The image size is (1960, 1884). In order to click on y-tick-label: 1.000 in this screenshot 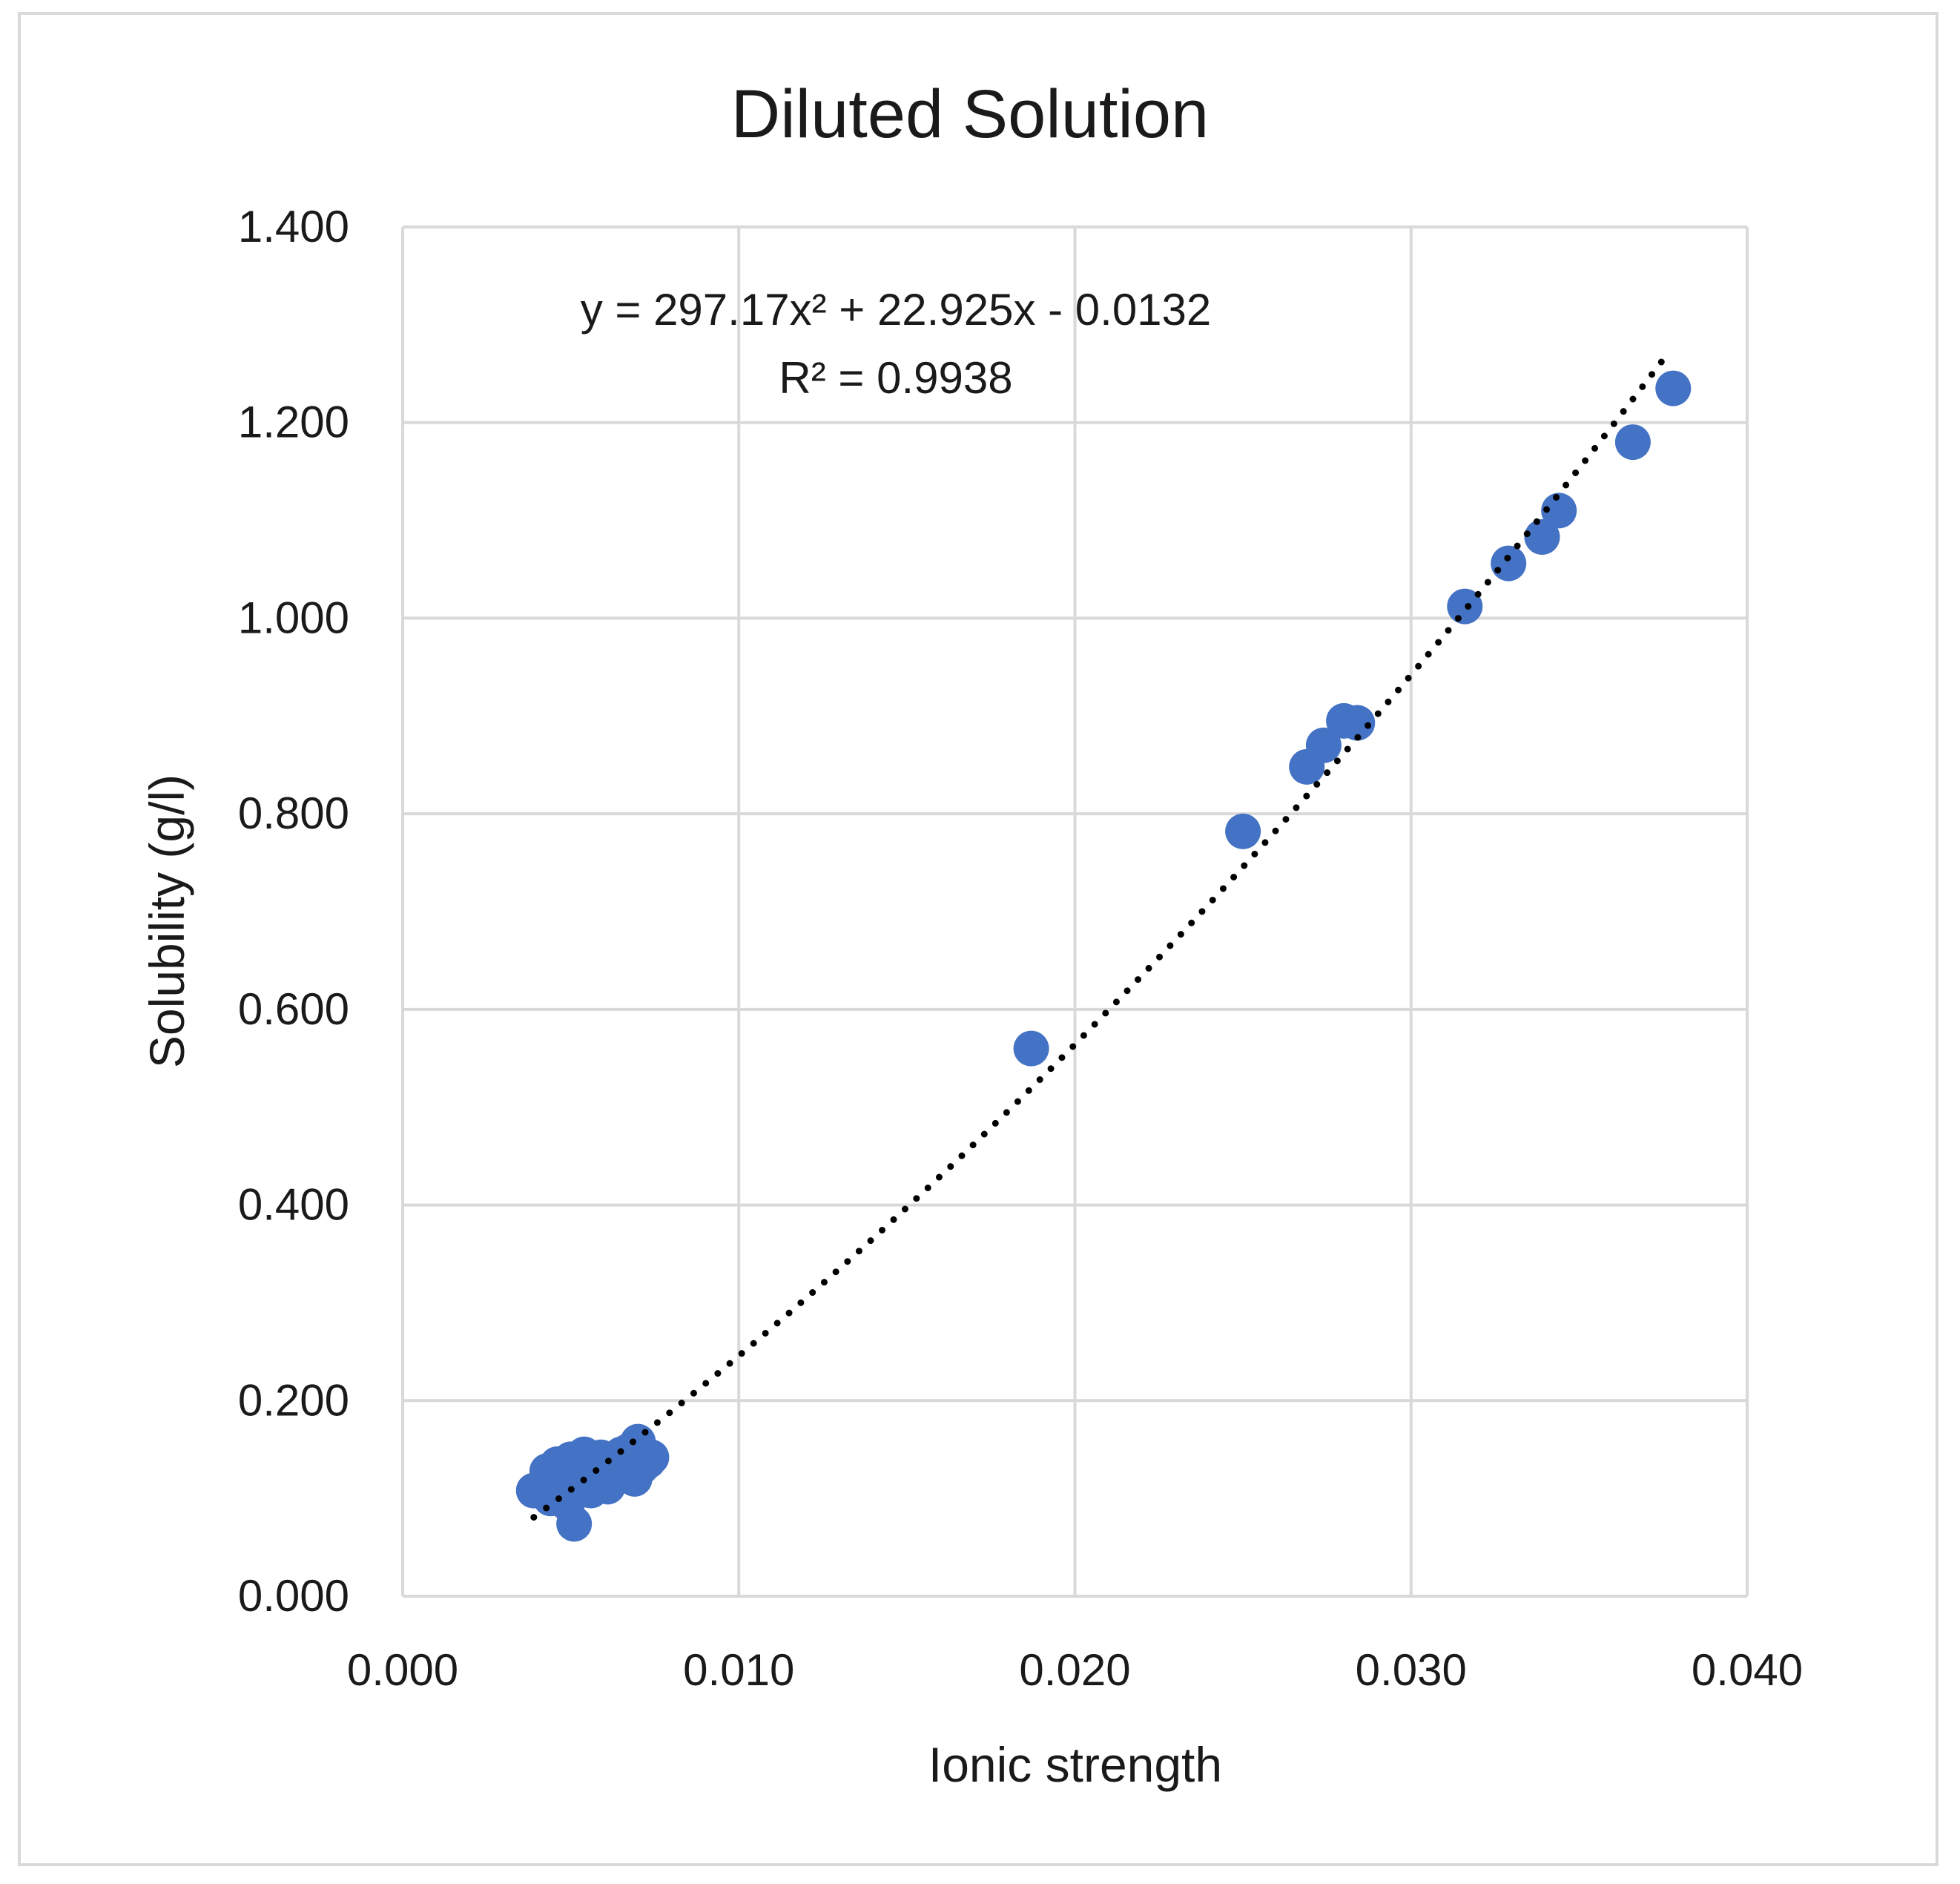, I will do `click(293, 617)`.